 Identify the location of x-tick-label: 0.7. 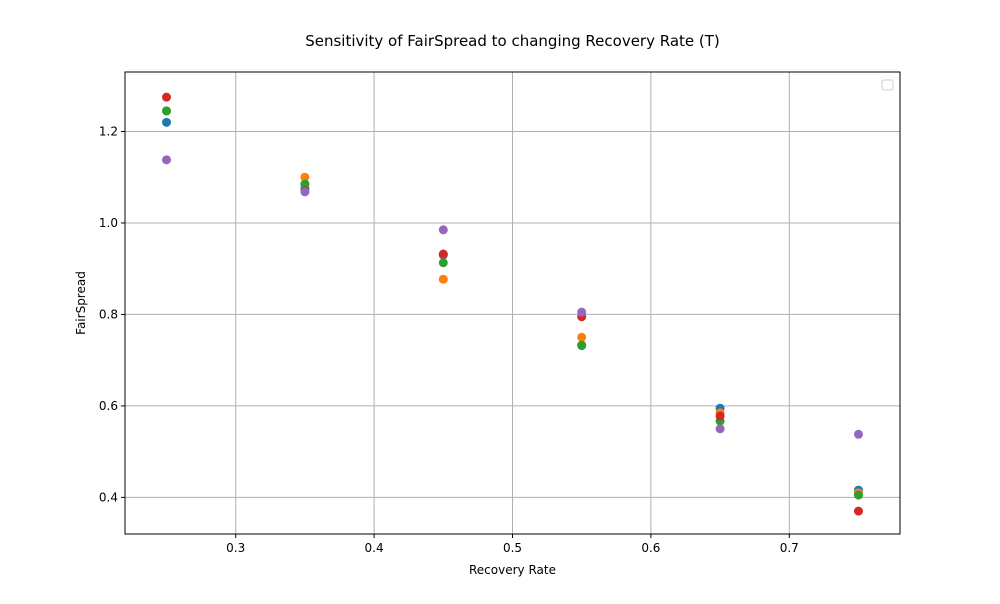
(789, 548).